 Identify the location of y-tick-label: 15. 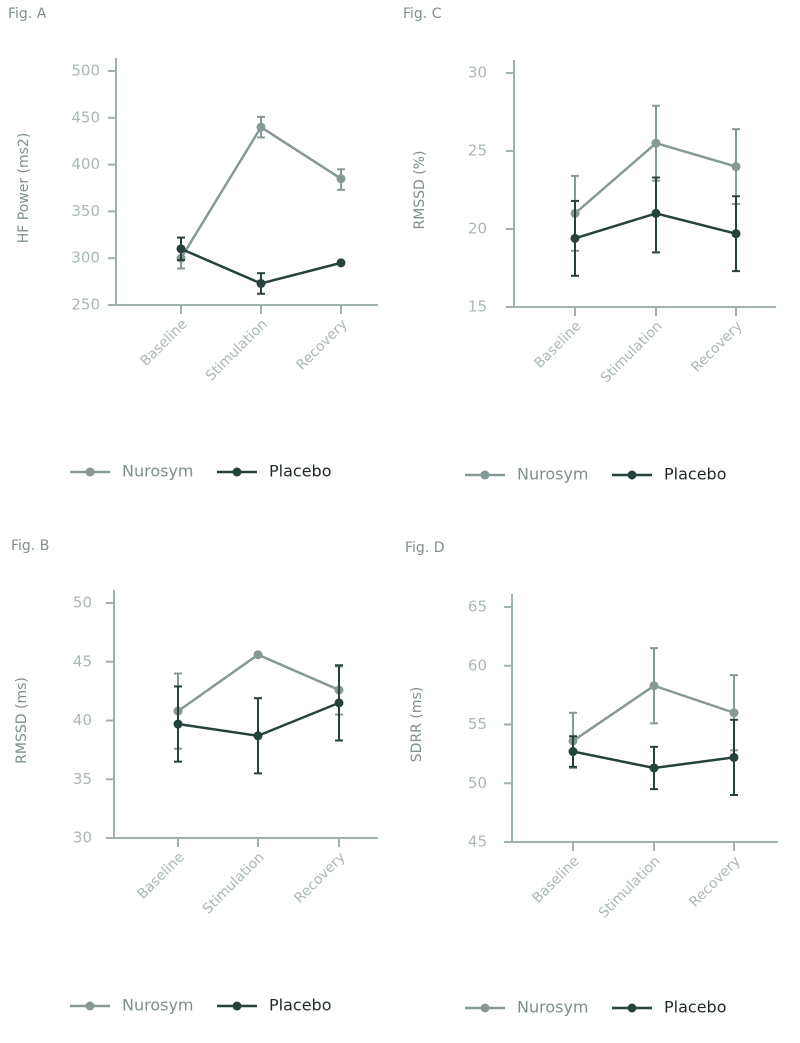
(477, 307).